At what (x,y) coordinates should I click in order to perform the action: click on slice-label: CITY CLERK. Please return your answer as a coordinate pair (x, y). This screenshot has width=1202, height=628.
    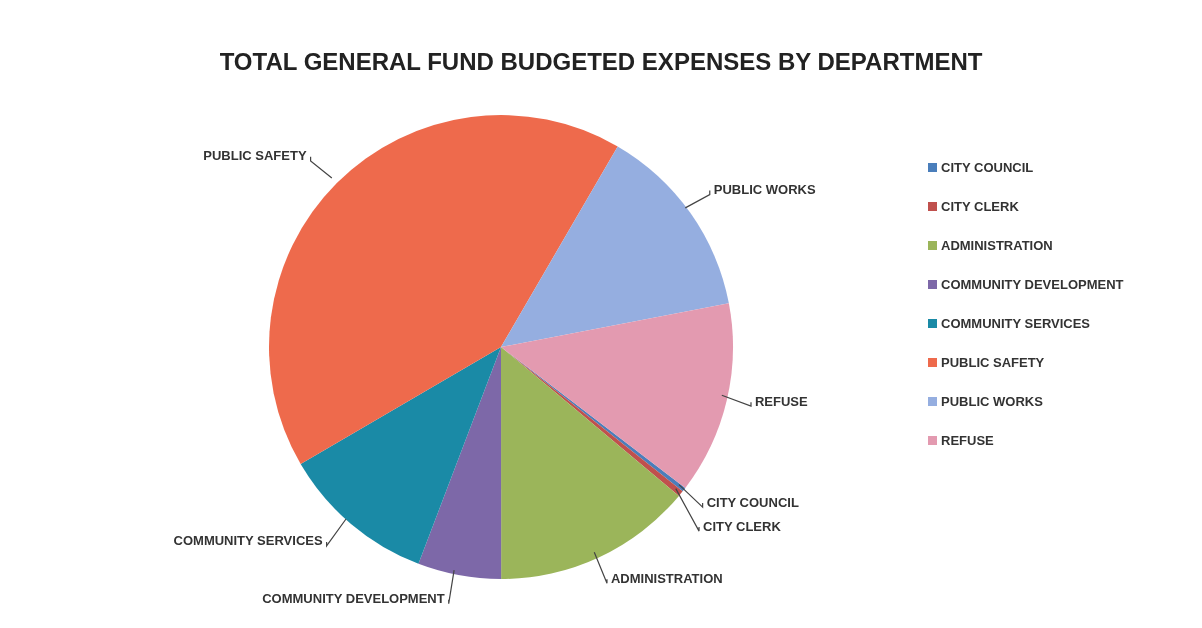
    Looking at the image, I should click on (742, 526).